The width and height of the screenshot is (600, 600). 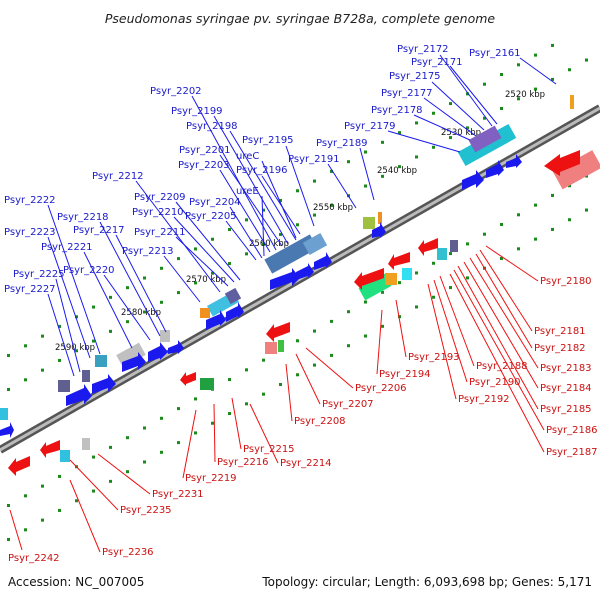 What do you see at coordinates (320, 421) in the screenshot?
I see `gene-label: Psyr_2208` at bounding box center [320, 421].